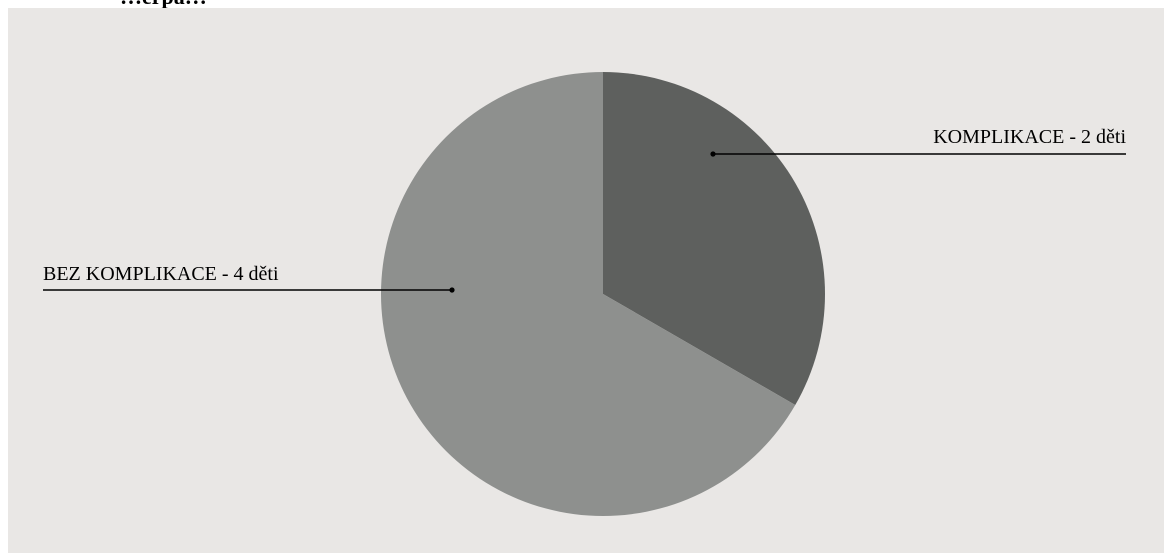  I want to click on slice-label-1: BEZ KOMPLIKACE - 4 děti, so click(161, 274).